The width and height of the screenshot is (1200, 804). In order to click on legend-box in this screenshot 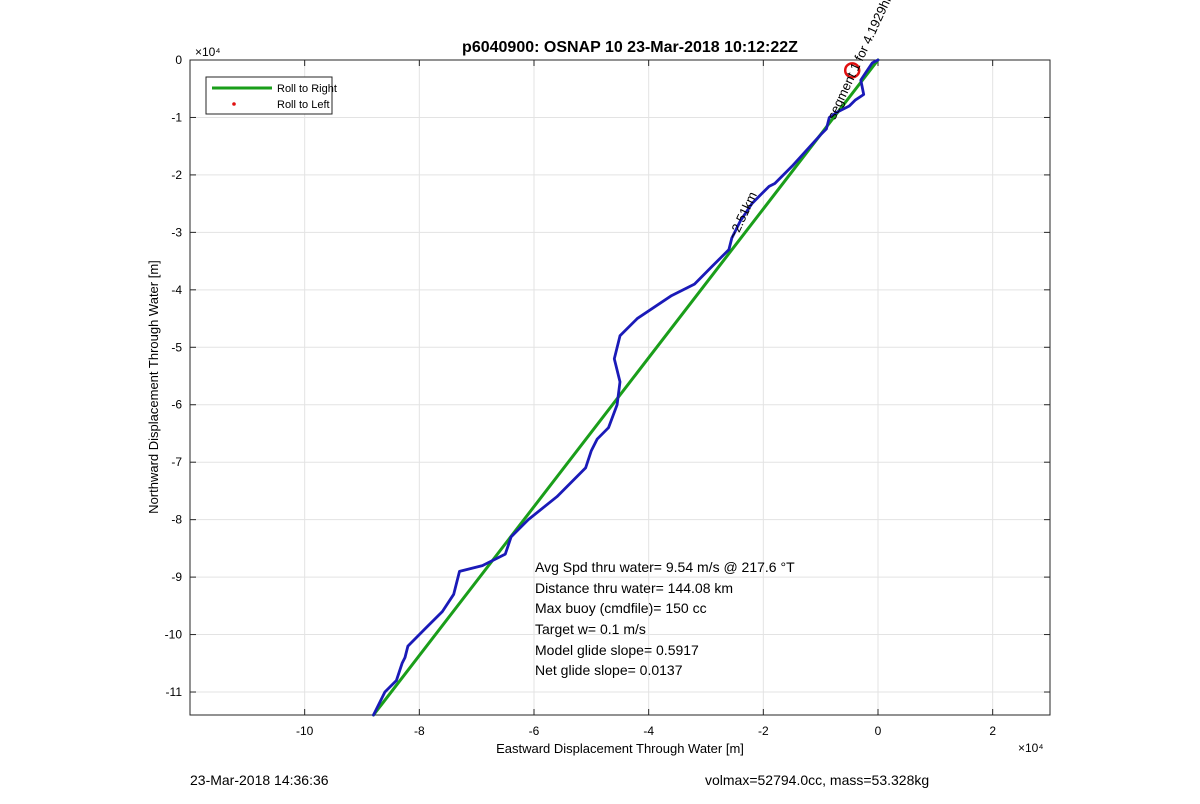, I will do `click(269, 95)`.